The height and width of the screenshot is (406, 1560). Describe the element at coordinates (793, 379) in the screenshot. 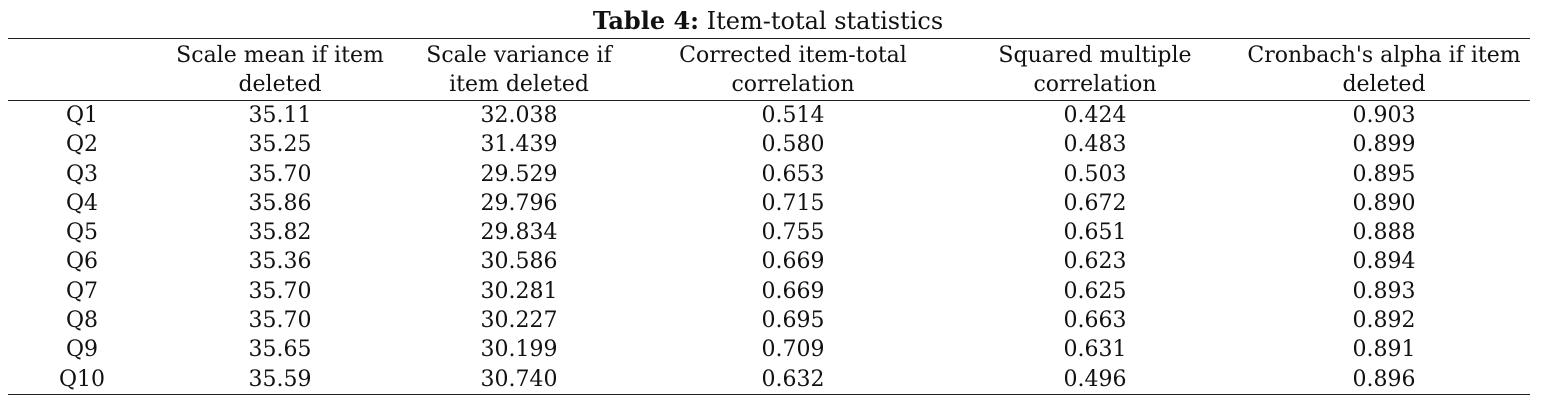

I see `corrected-correlation-cell: 0.632` at that location.